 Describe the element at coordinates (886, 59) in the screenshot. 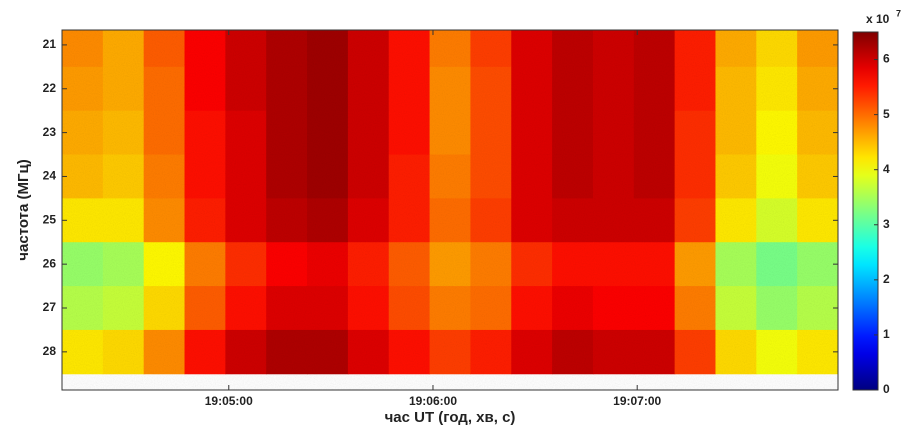

I see `colorbar-tick-label: 6` at that location.